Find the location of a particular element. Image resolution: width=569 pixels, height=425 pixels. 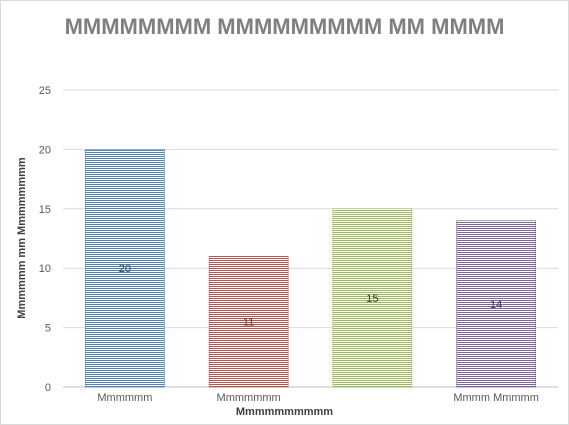

x-axis-label: Mmmmmmmmmm is located at coordinates (284, 412).